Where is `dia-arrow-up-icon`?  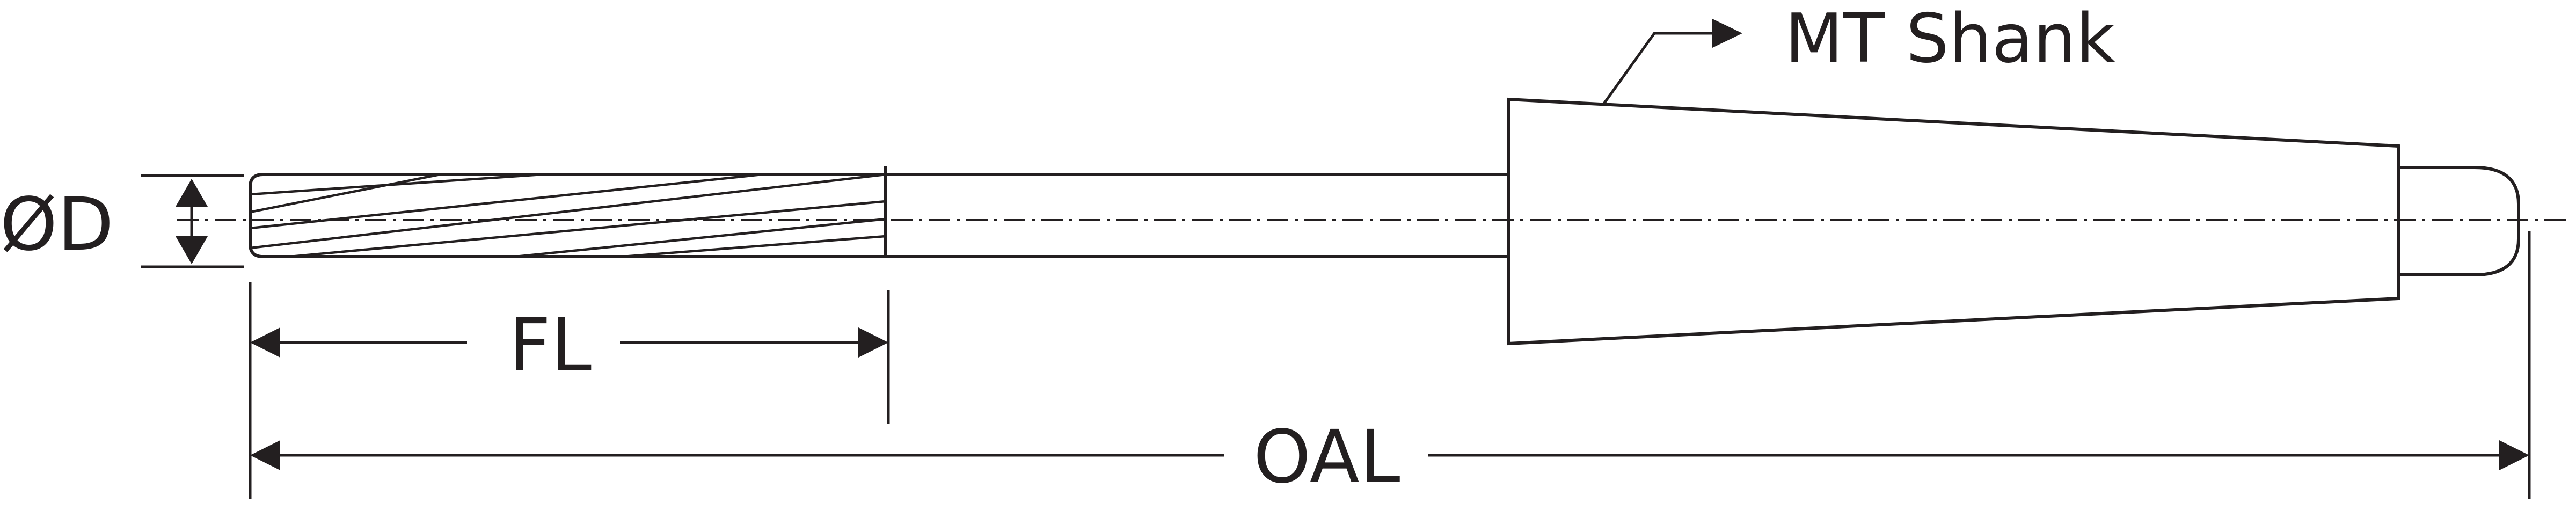
dia-arrow-up-icon is located at coordinates (192, 193).